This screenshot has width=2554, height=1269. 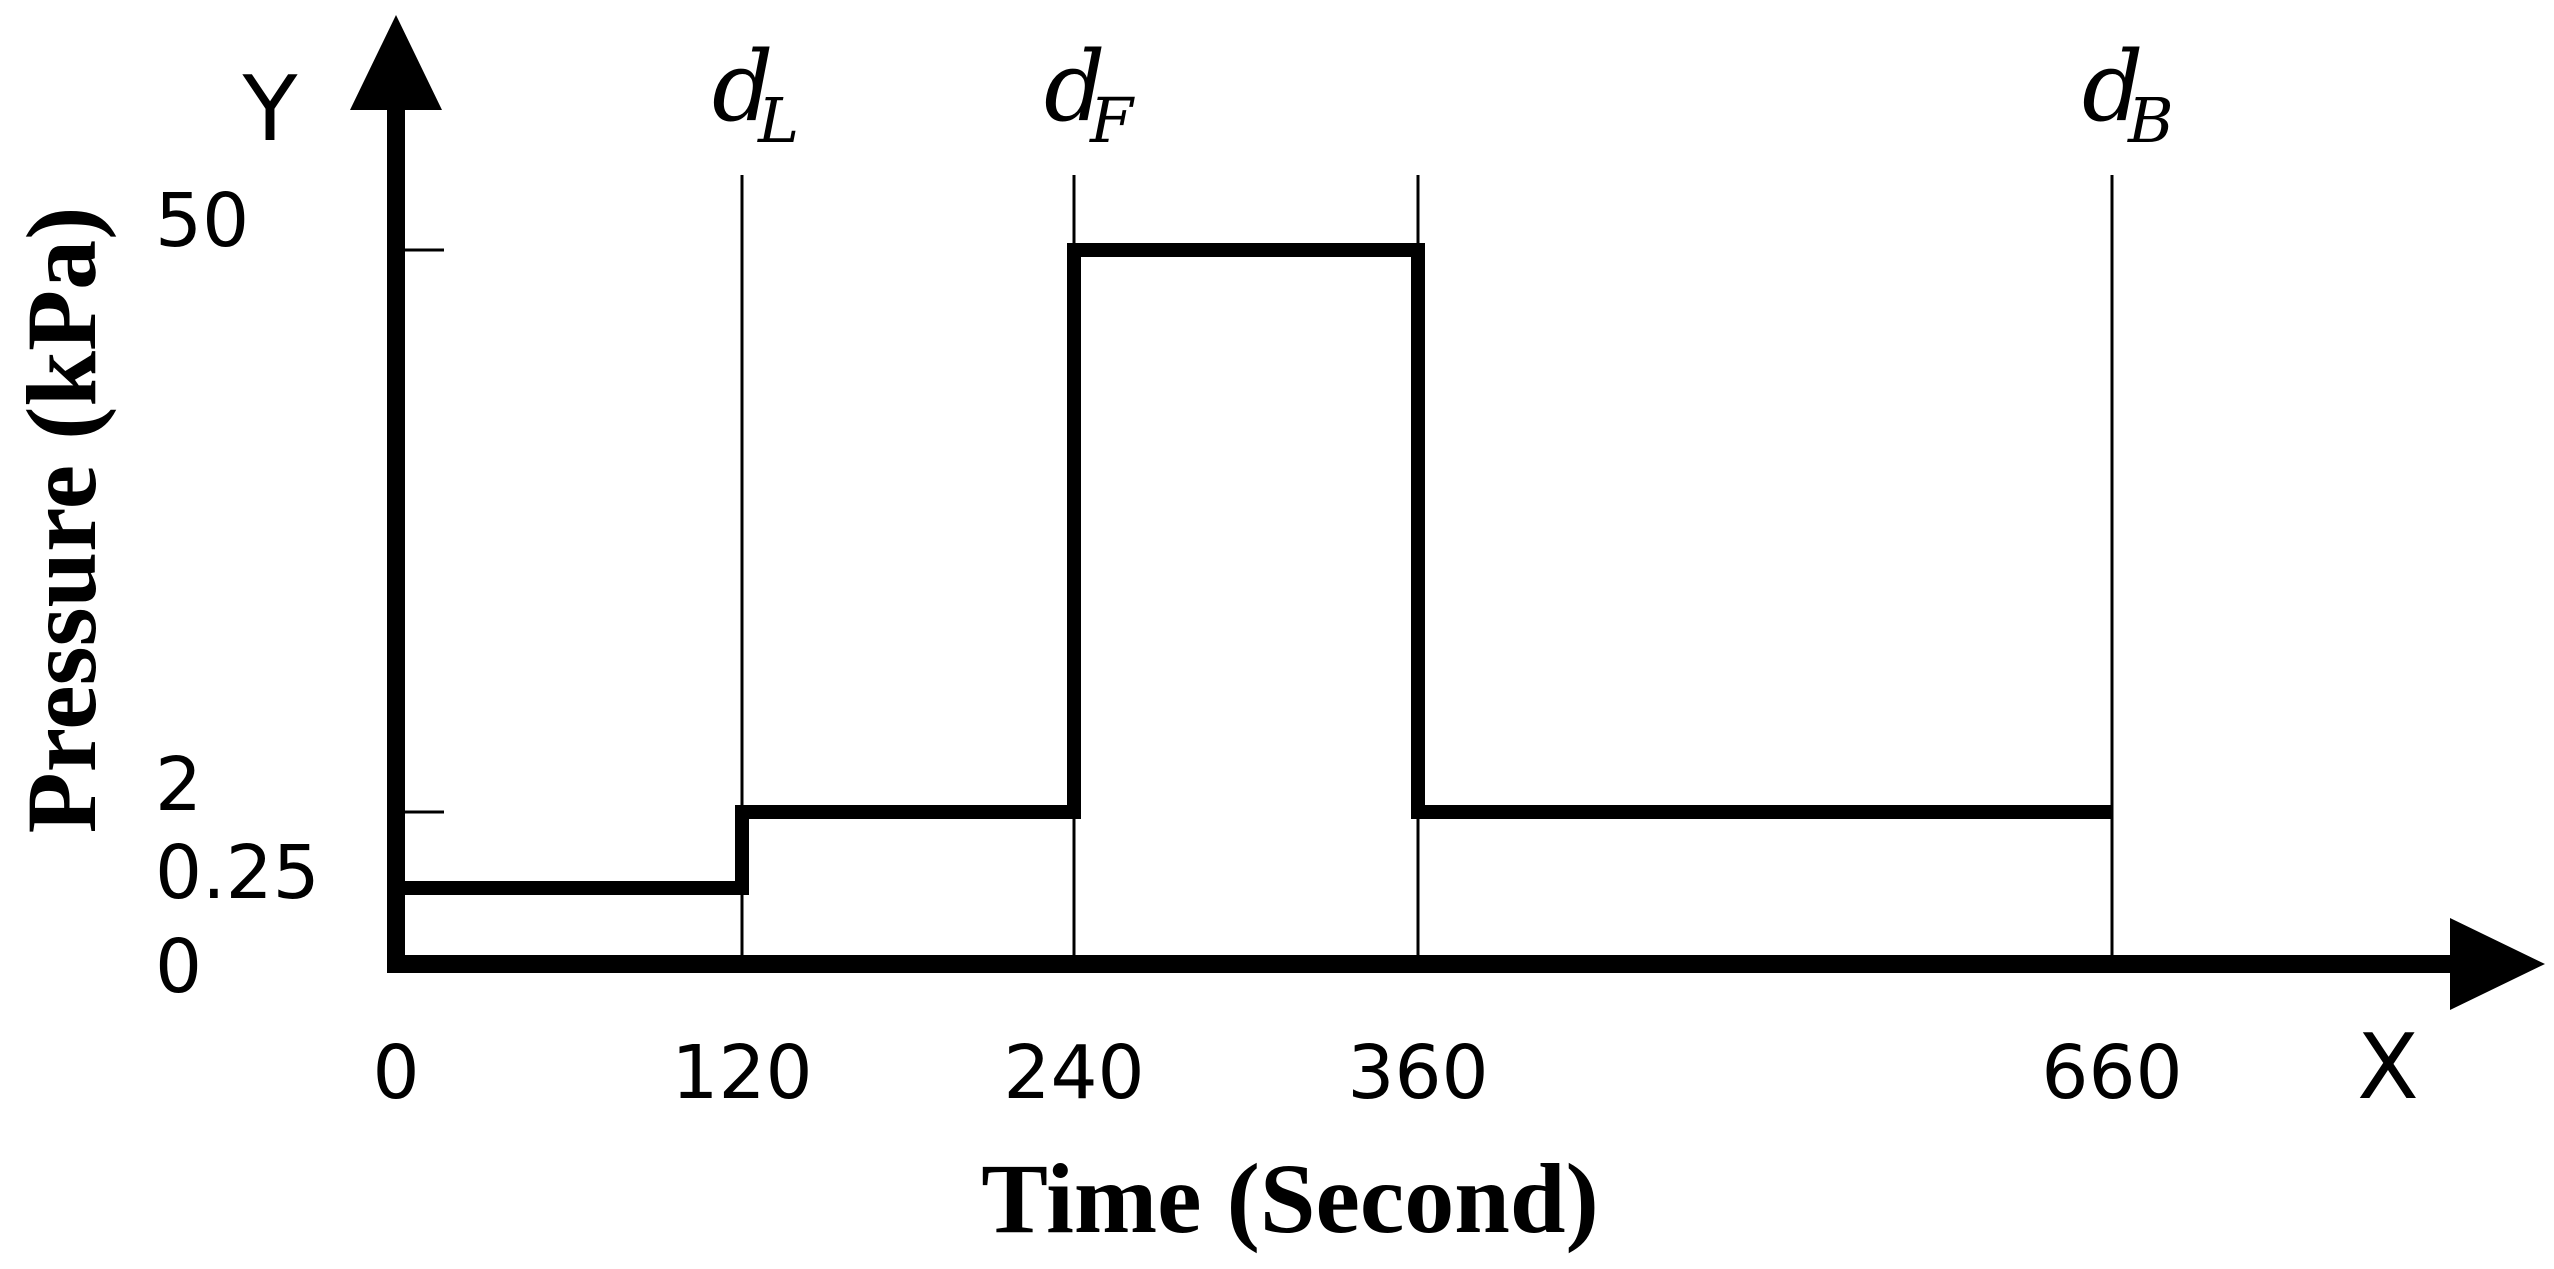 What do you see at coordinates (1290, 1198) in the screenshot?
I see `x-axis-title: Time (Second)` at bounding box center [1290, 1198].